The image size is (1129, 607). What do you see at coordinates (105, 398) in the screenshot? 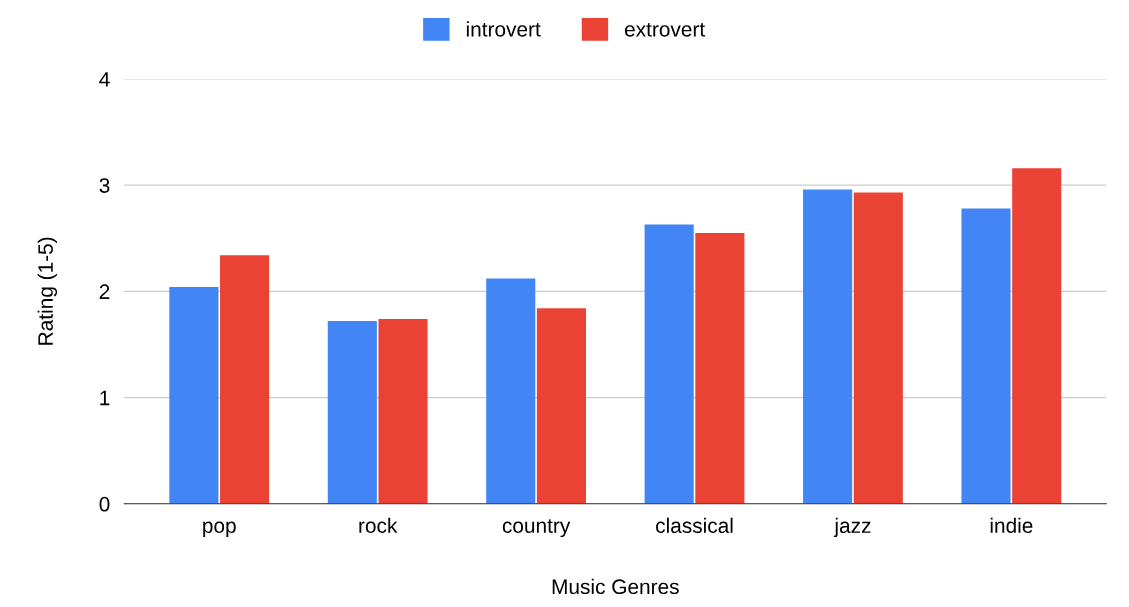
I see `y-tick-label: 1` at bounding box center [105, 398].